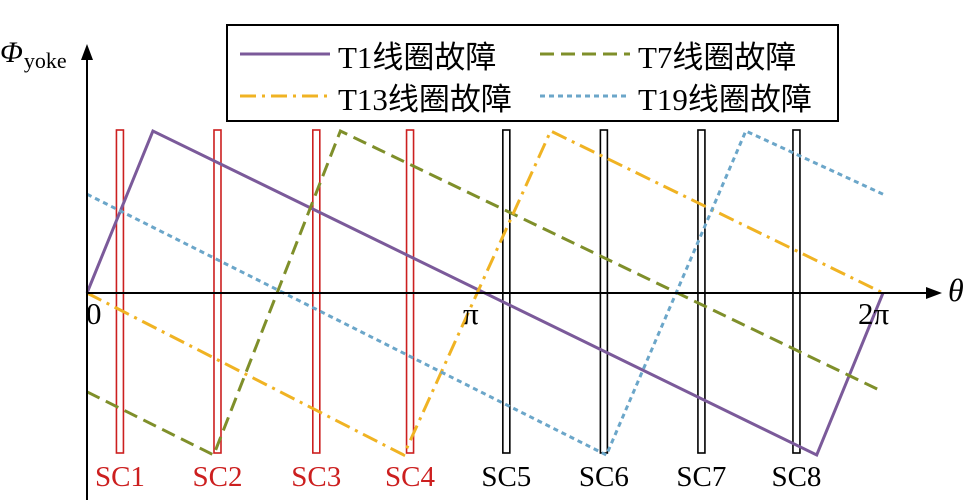 This screenshot has height=503, width=967. I want to click on legend-item-t13: T13线圈故障, so click(376, 96).